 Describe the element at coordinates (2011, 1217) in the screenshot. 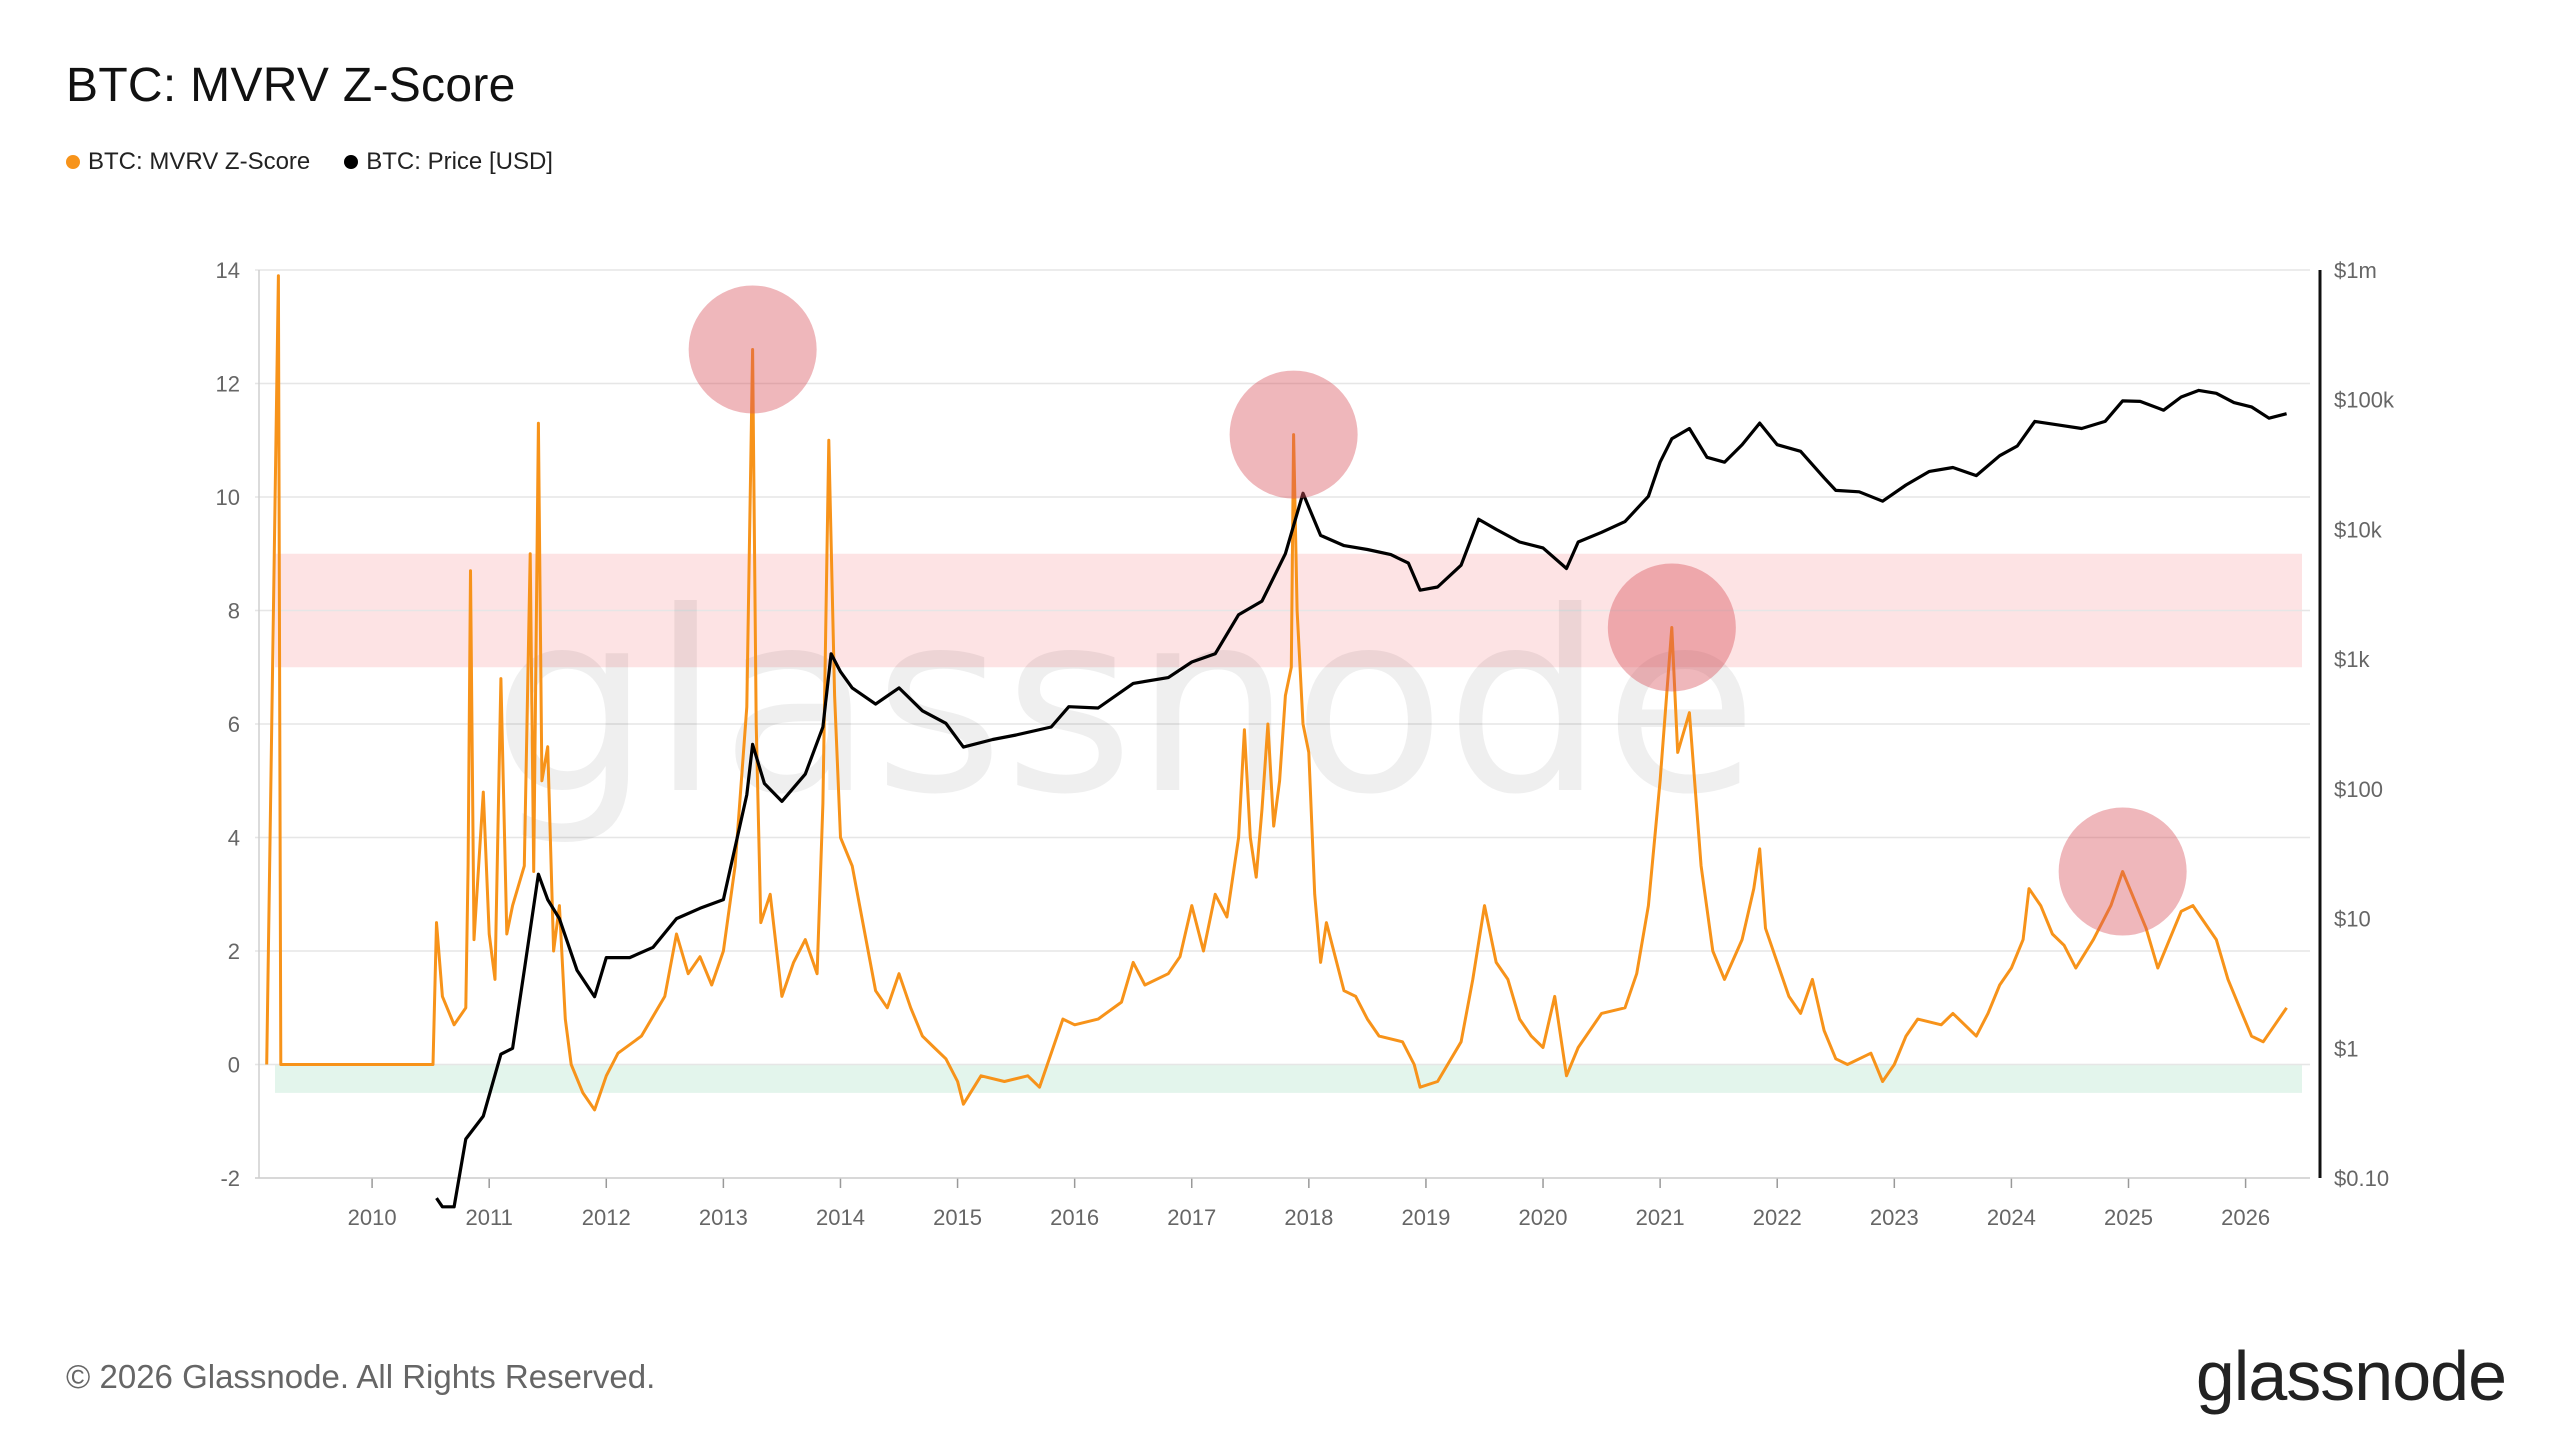

I see `x-tick-label: 2024` at that location.